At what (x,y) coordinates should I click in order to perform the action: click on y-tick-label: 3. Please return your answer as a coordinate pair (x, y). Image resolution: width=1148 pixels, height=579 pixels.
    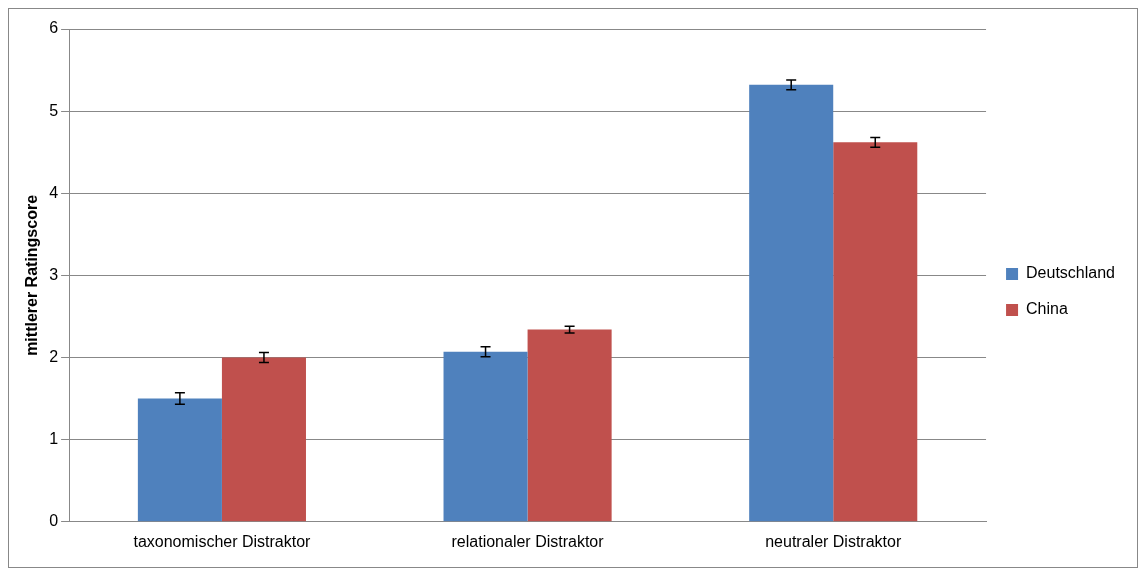
    Looking at the image, I should click on (54, 274).